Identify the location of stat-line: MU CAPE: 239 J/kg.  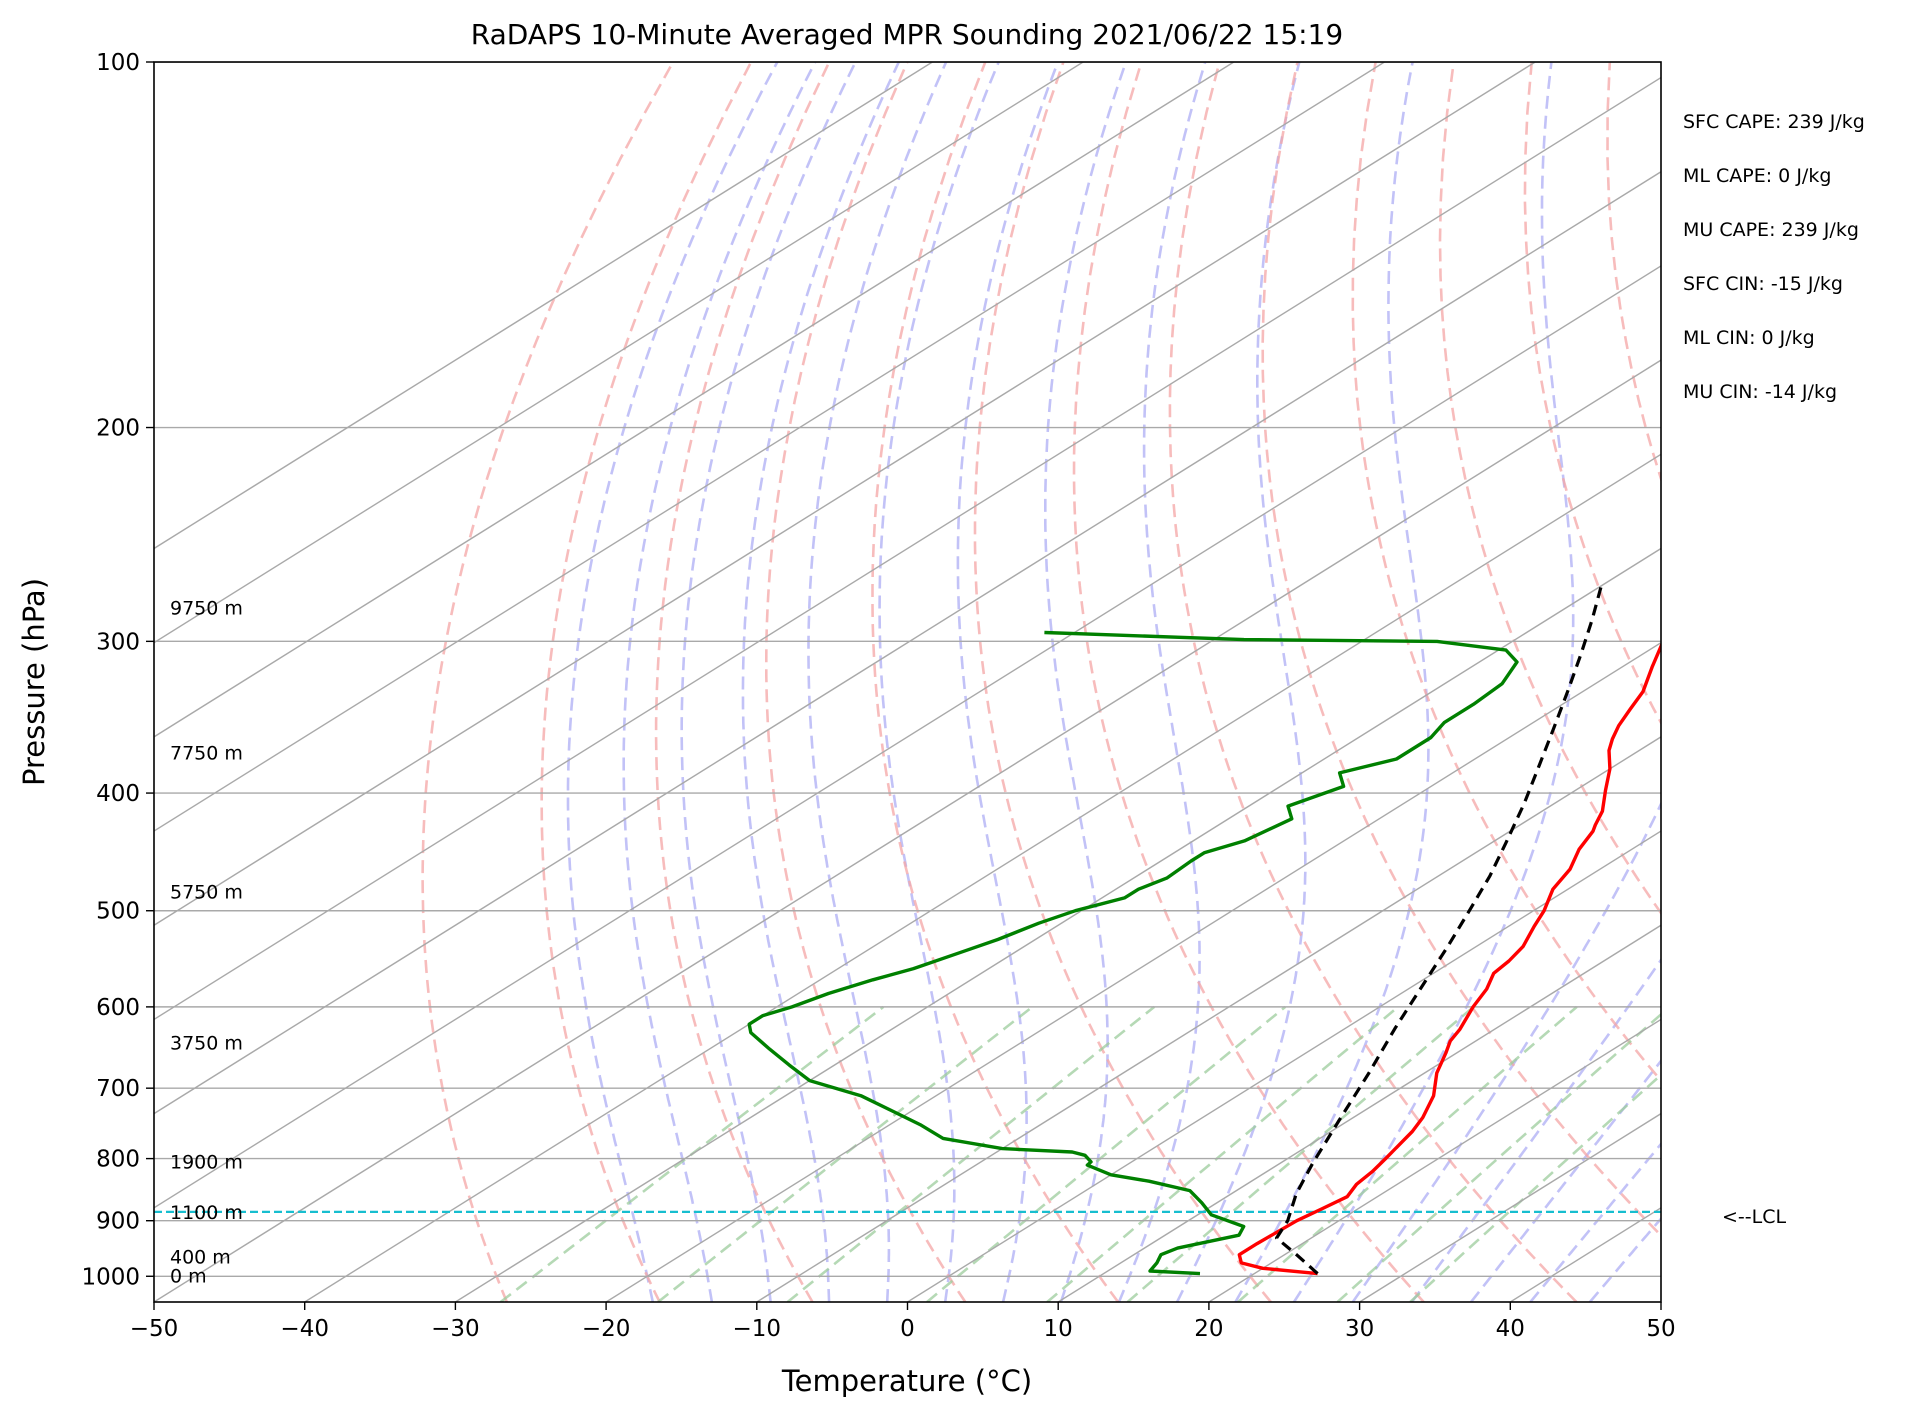
(1771, 230).